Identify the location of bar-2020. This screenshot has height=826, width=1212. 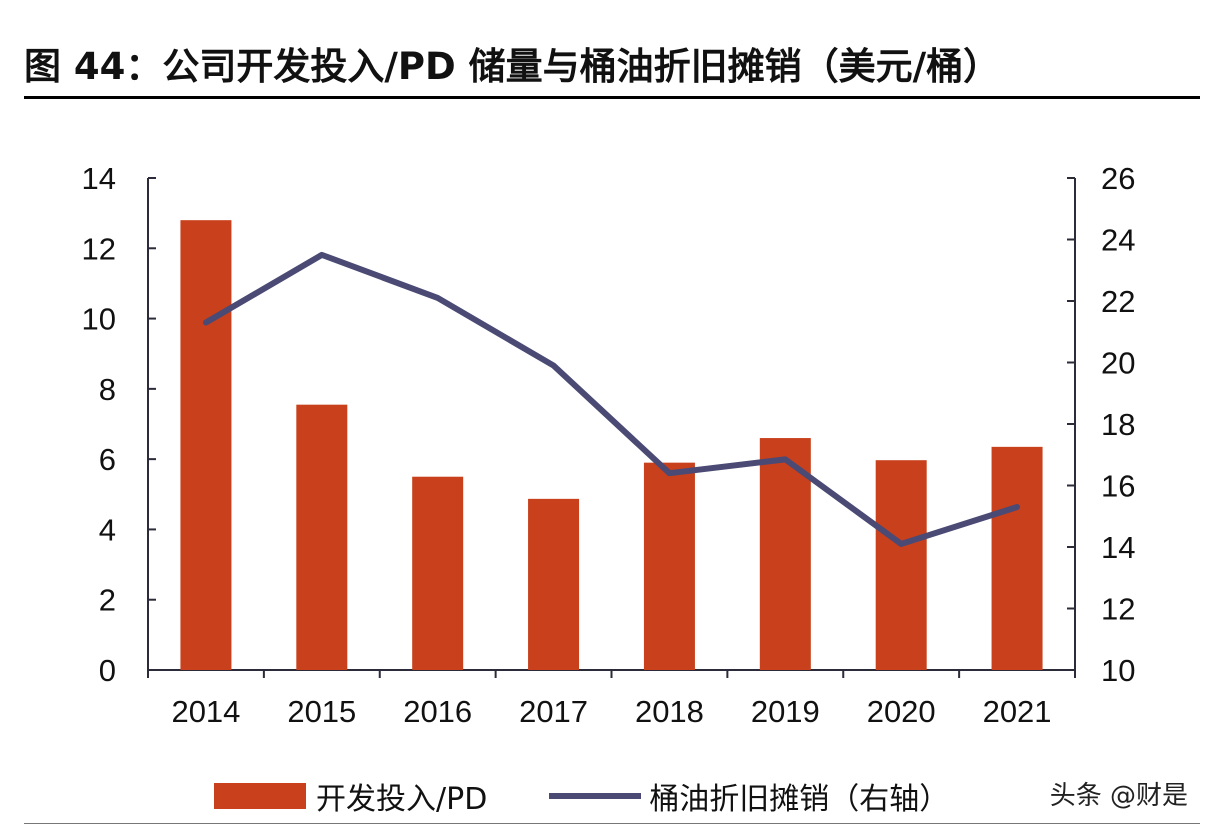
(901, 565).